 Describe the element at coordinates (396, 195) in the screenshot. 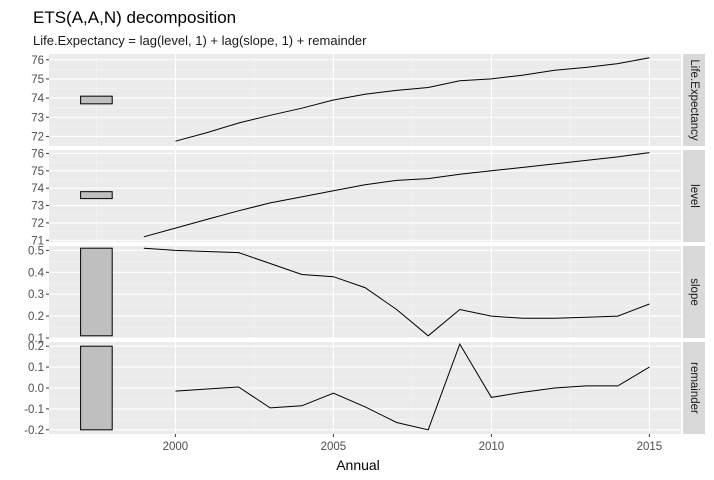

I see `series-line-level` at that location.